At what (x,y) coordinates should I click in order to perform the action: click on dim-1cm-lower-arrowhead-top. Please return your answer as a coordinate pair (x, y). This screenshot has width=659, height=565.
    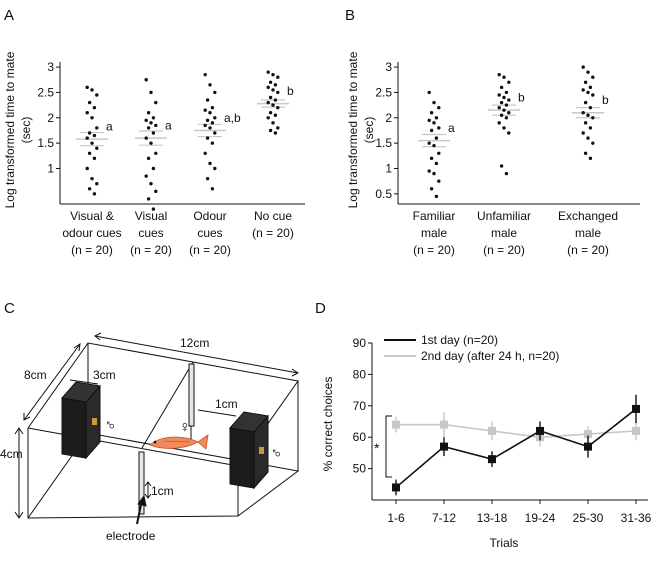
    Looking at the image, I should click on (148, 484).